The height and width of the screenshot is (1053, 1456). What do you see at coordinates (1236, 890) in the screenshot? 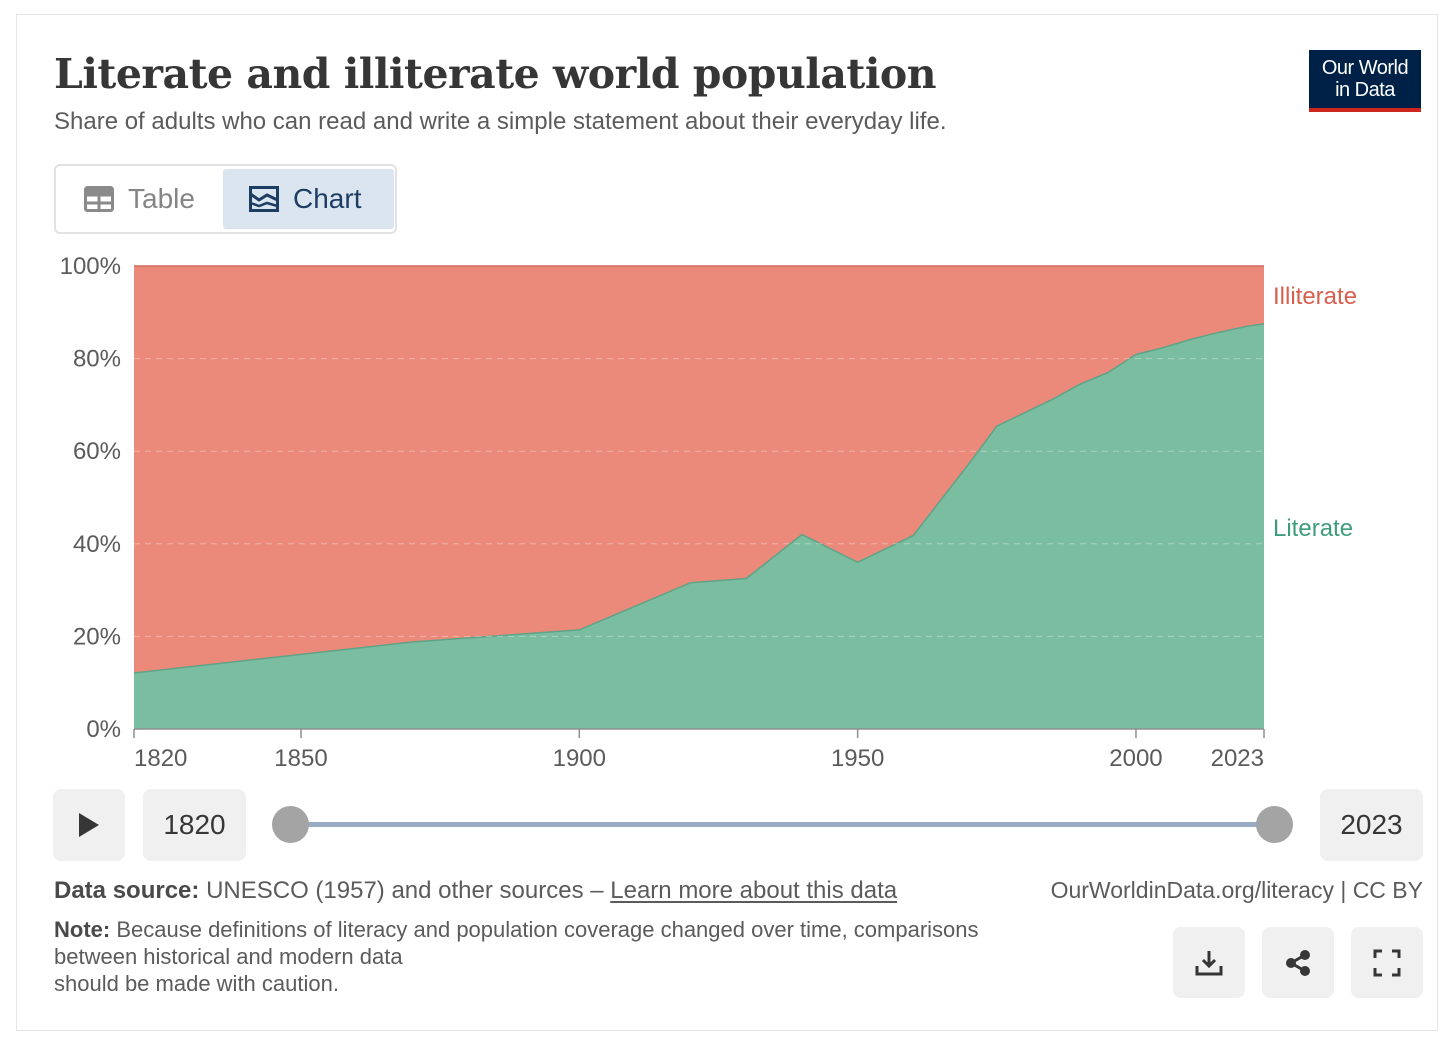
I see `credit-link: OurWorldinData.org/literacy | CC BY` at bounding box center [1236, 890].